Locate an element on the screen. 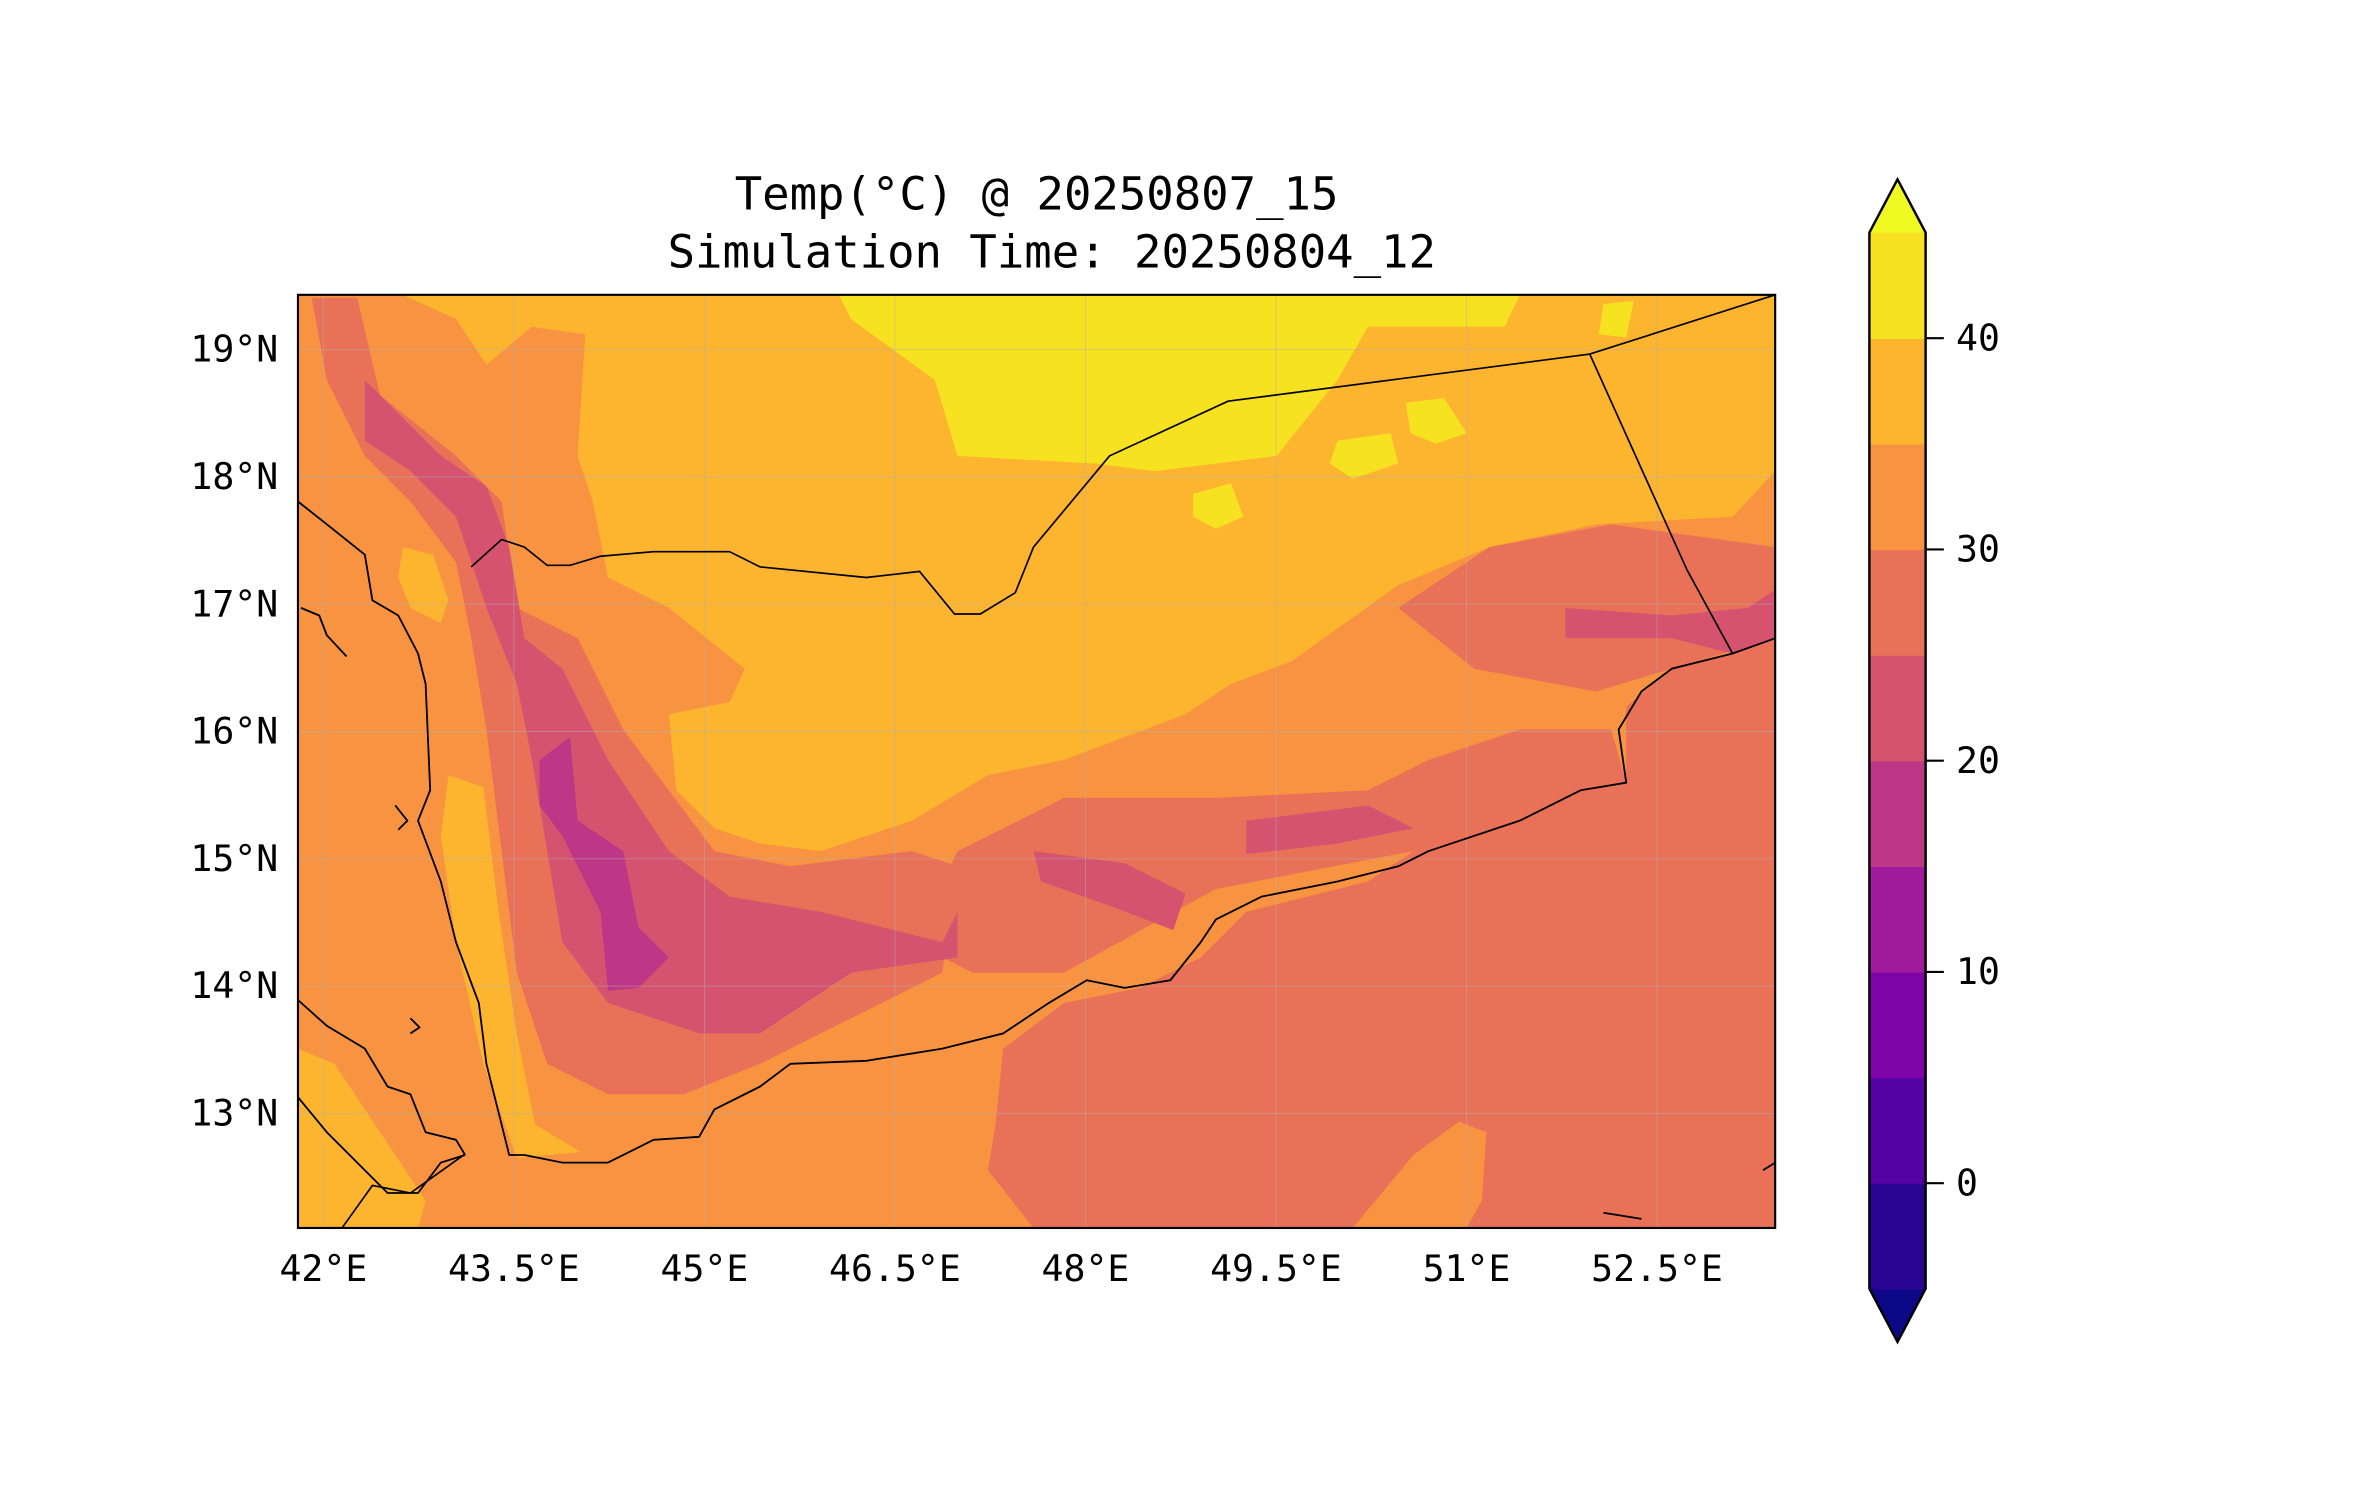  colorbar-tick-label: 0 is located at coordinates (1967, 1182).